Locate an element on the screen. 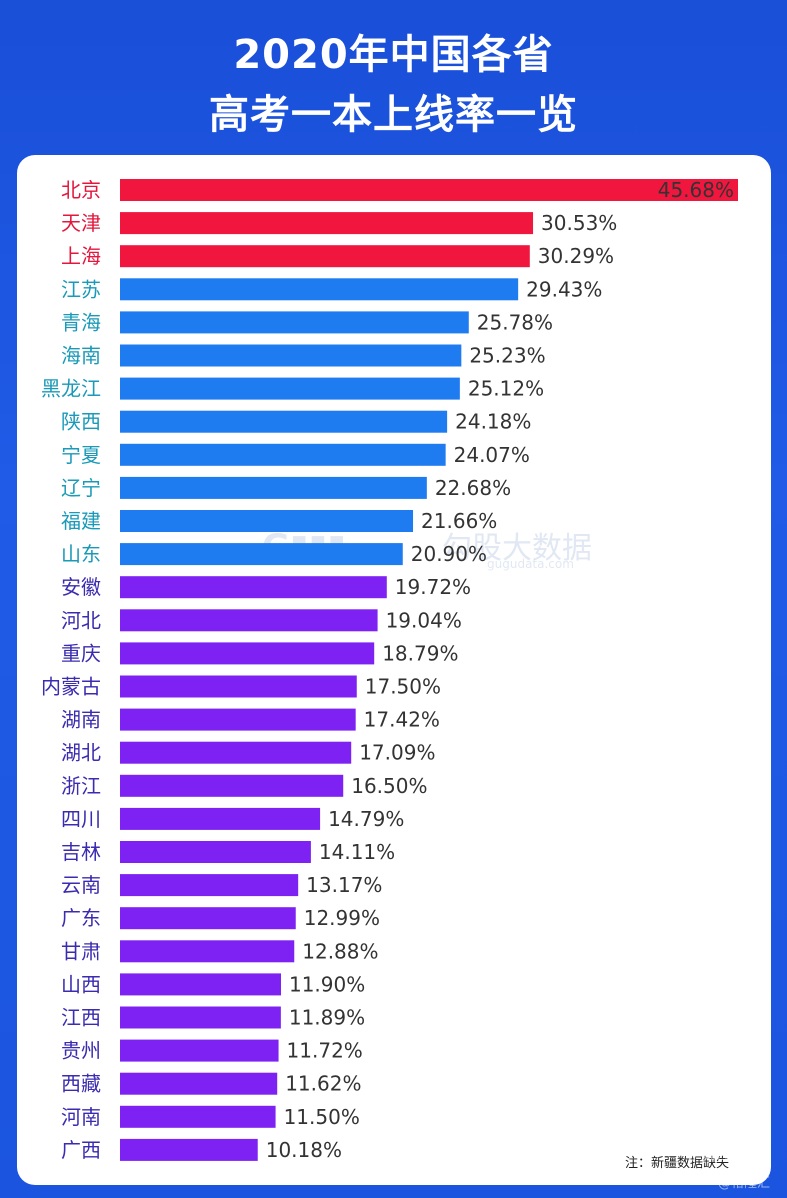 This screenshot has height=1198, width=787. category-label: 福建 is located at coordinates (81, 521).